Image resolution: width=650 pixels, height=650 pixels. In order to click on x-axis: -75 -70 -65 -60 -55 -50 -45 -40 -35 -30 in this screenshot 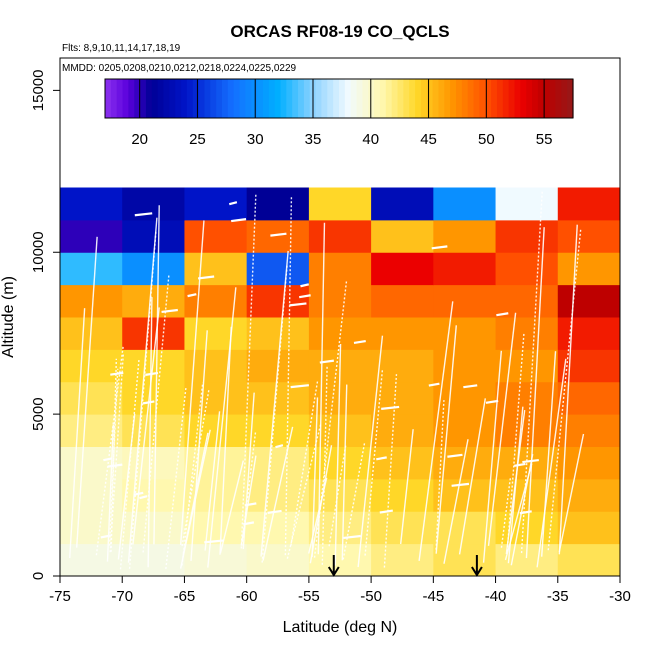, I will do `click(340, 590)`.